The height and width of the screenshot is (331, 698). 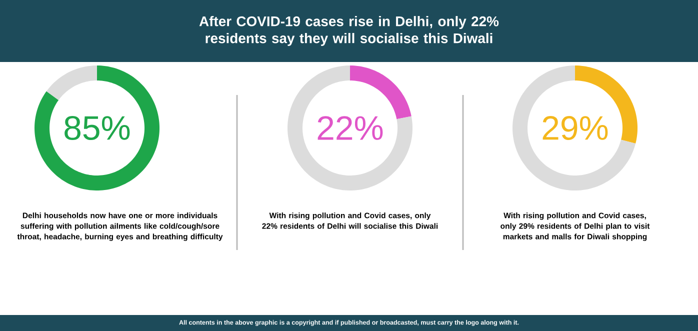 I want to click on data-label: 85%, so click(x=97, y=128).